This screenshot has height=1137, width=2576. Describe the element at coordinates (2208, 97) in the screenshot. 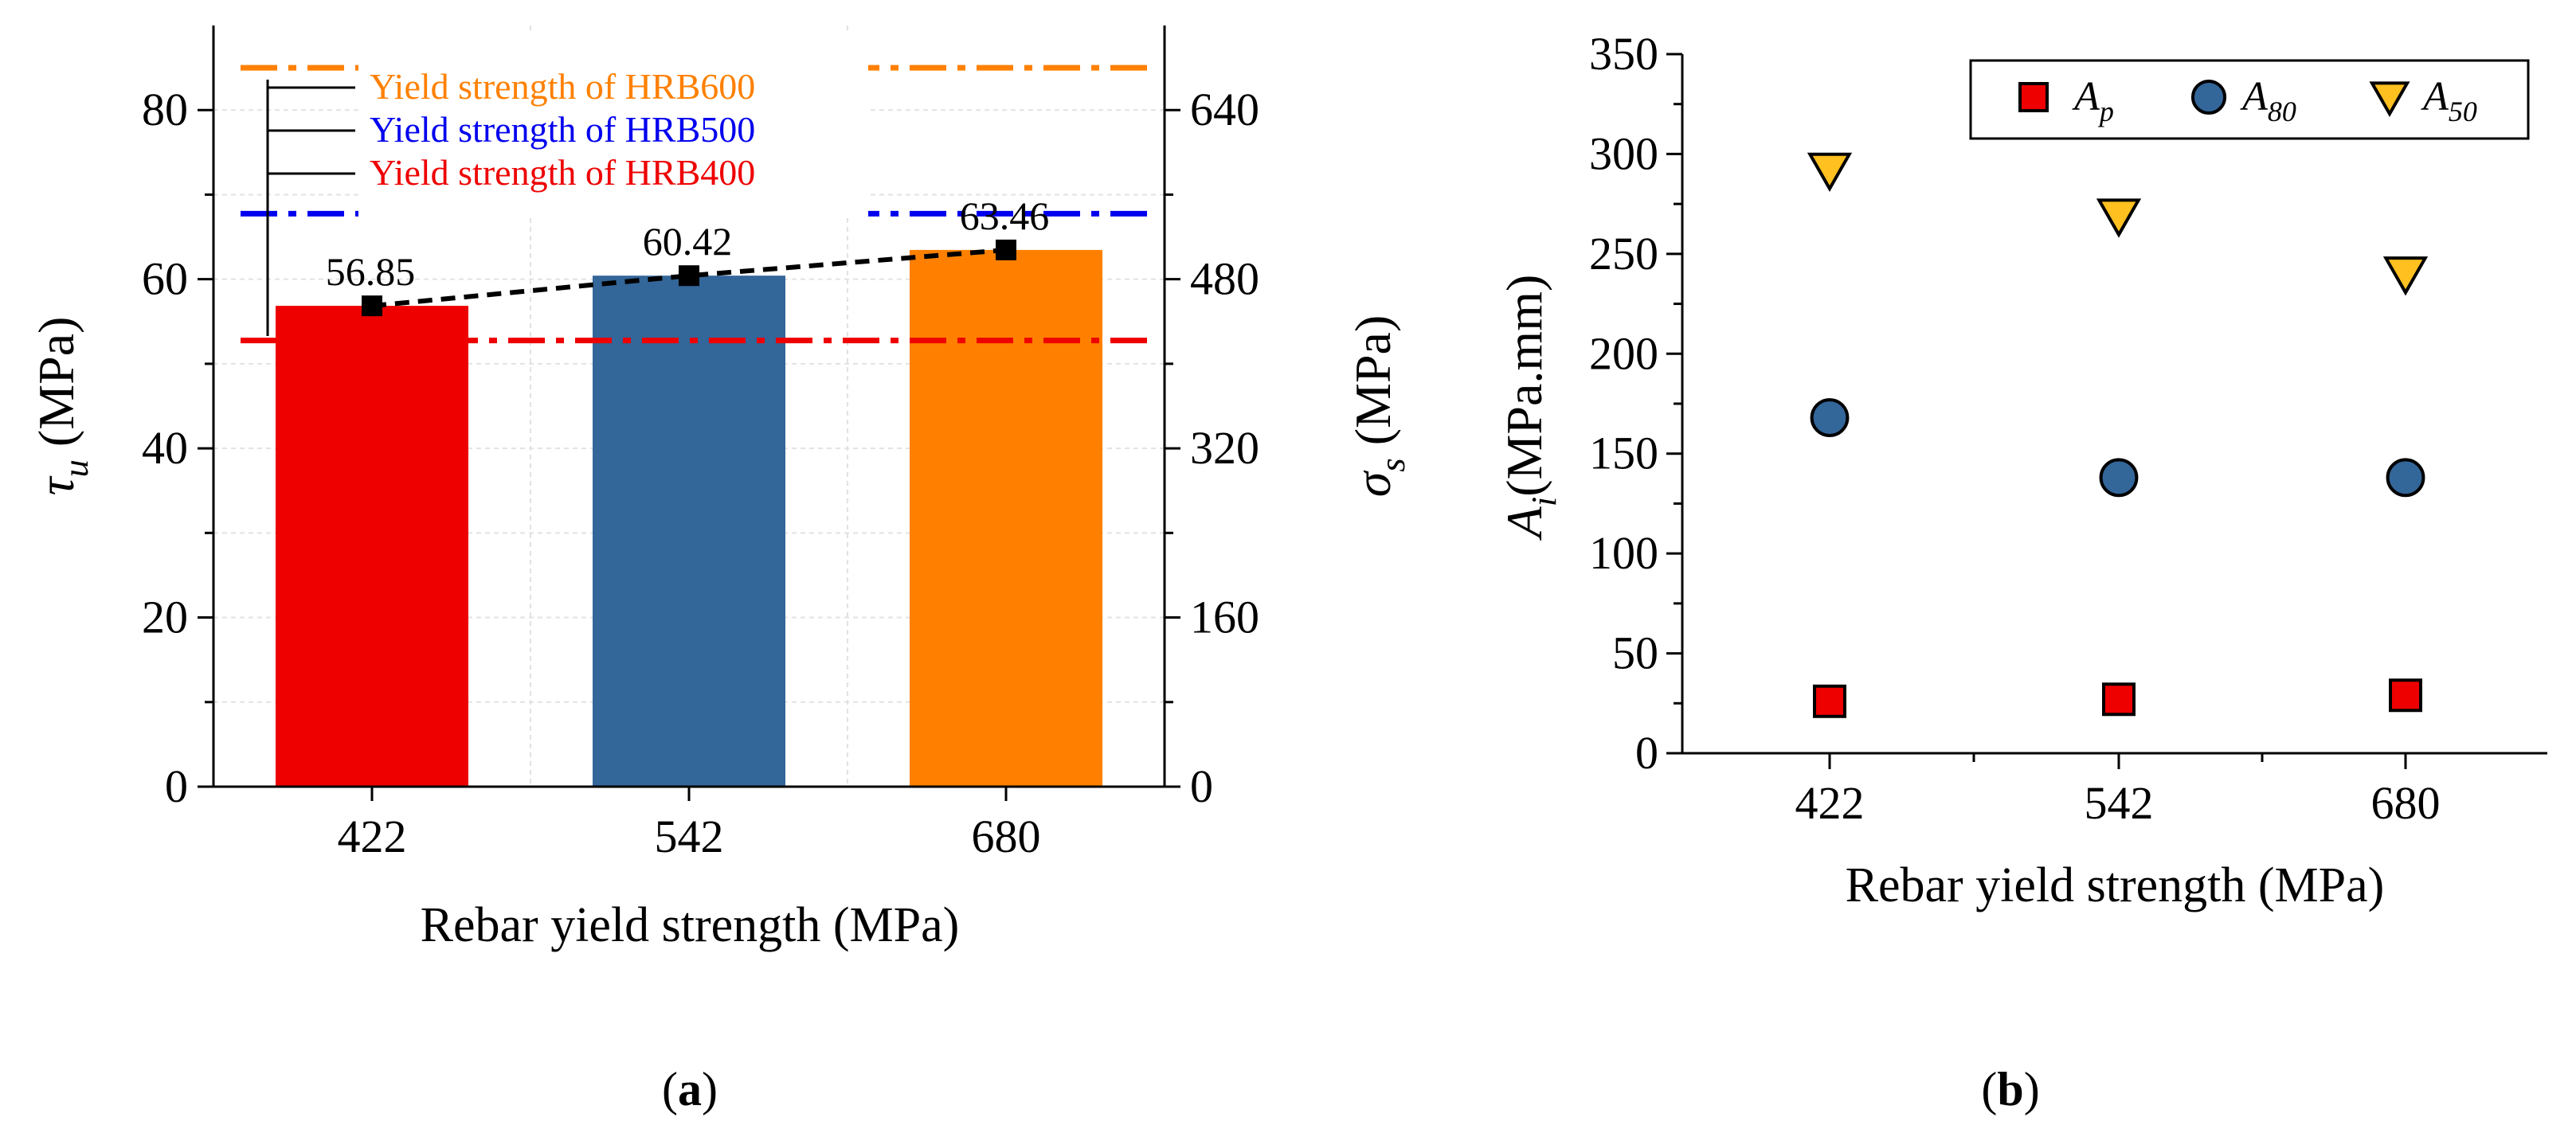

I see `legend-marker-A80` at that location.